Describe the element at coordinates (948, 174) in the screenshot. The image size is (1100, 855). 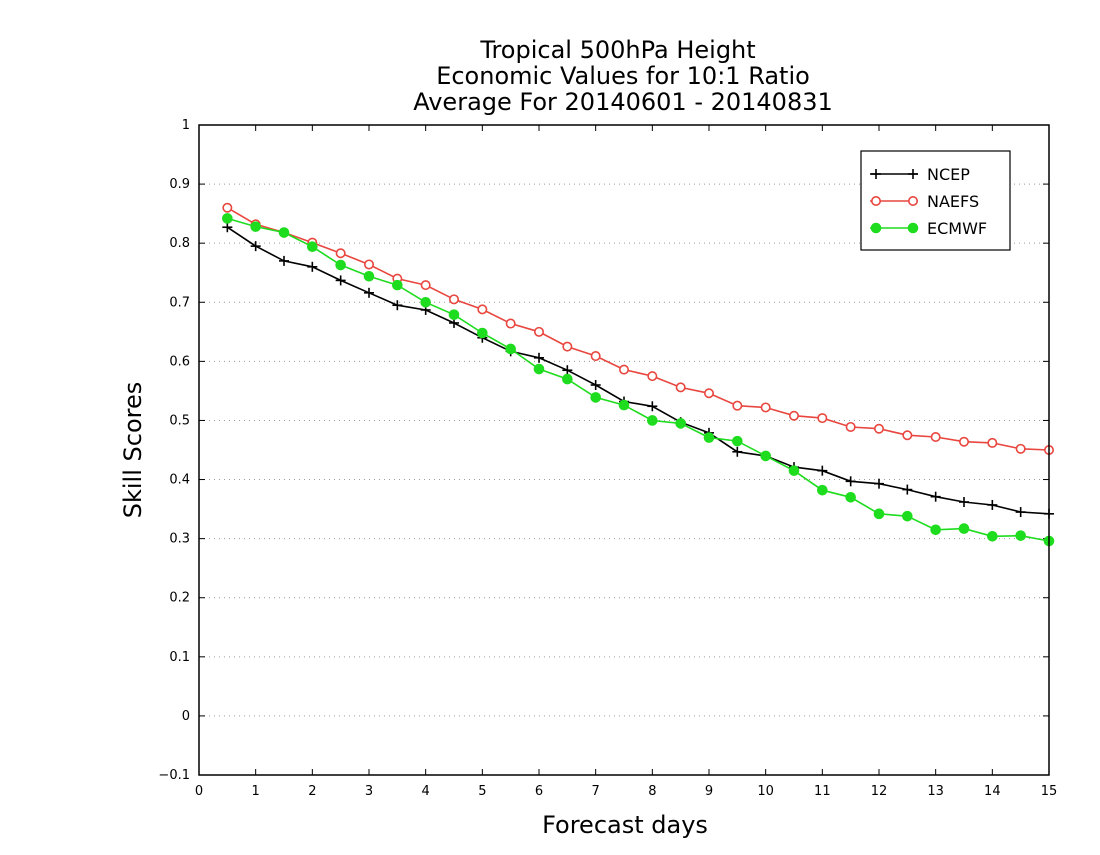
I see `legend-label-ncep: NCEP` at that location.